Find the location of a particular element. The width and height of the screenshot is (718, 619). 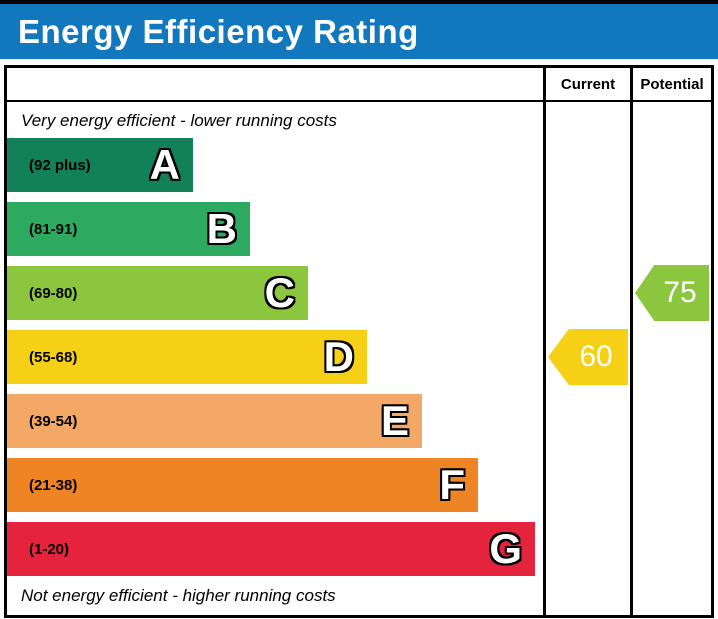

band-g: (1-20) G is located at coordinates (271, 549).